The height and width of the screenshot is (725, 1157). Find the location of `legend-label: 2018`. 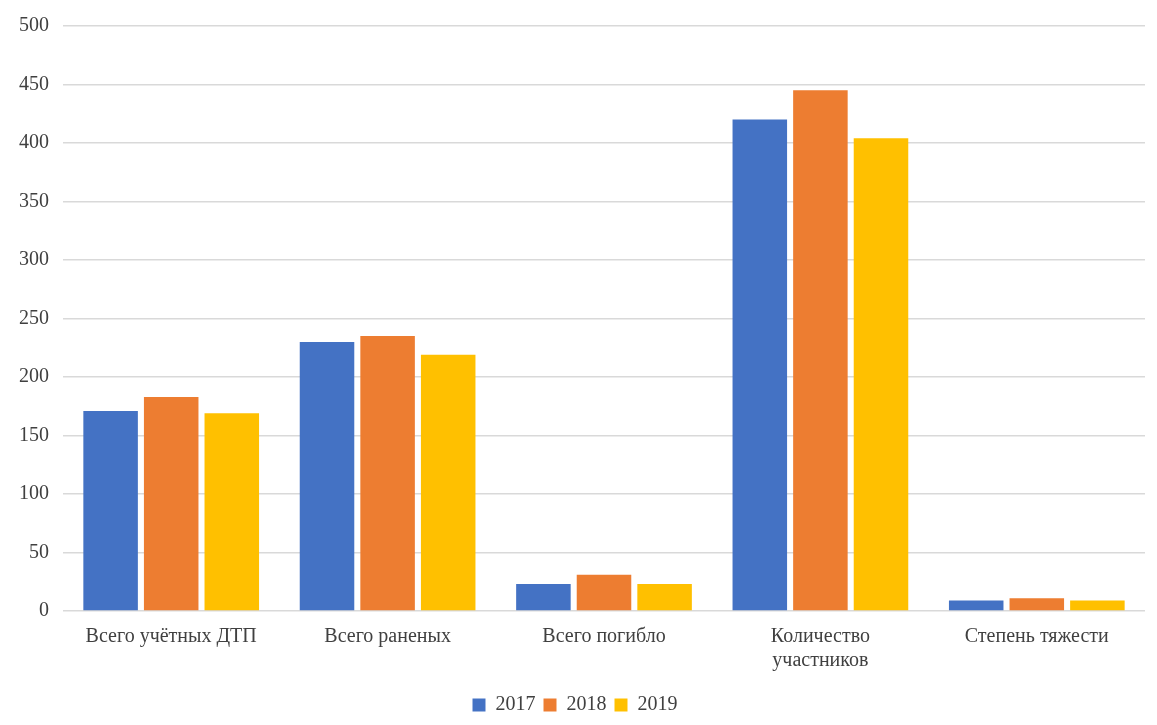

legend-label: 2018 is located at coordinates (586, 703).